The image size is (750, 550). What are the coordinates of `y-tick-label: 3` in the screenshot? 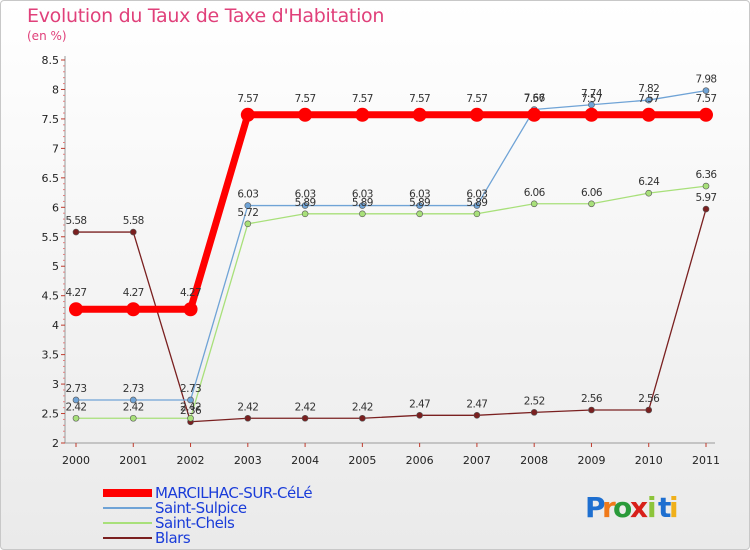 It's located at (55, 384).